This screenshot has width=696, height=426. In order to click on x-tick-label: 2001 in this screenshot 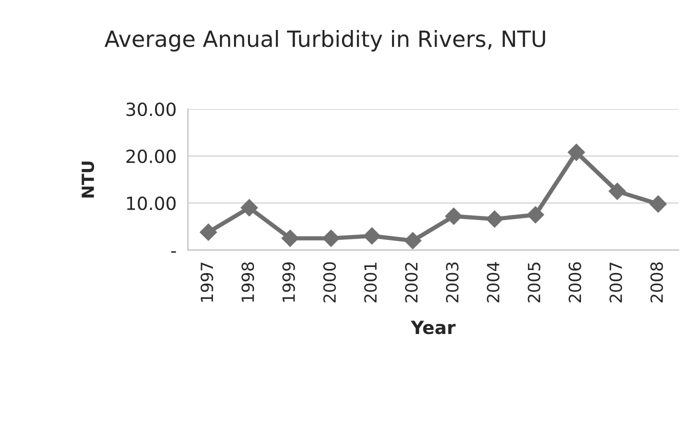, I will do `click(370, 282)`.